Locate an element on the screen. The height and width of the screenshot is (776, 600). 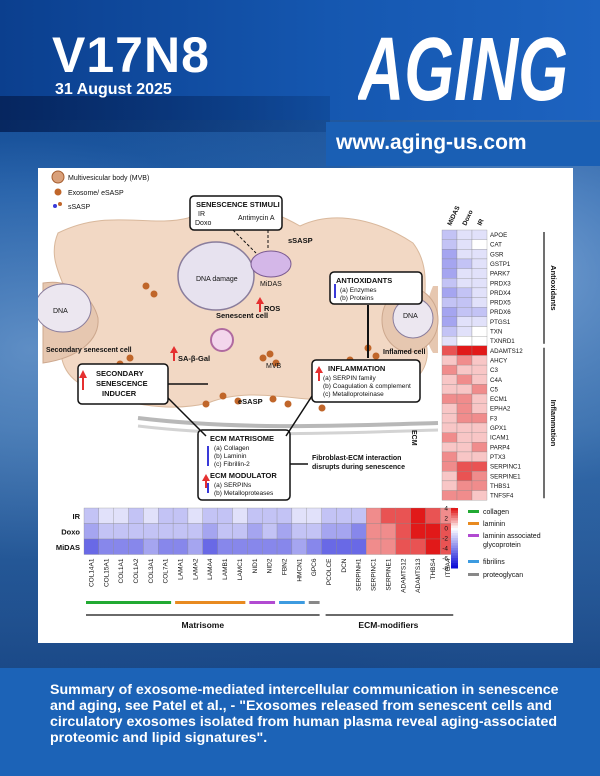
scale-tick-label: -2 is located at coordinates (445, 539).